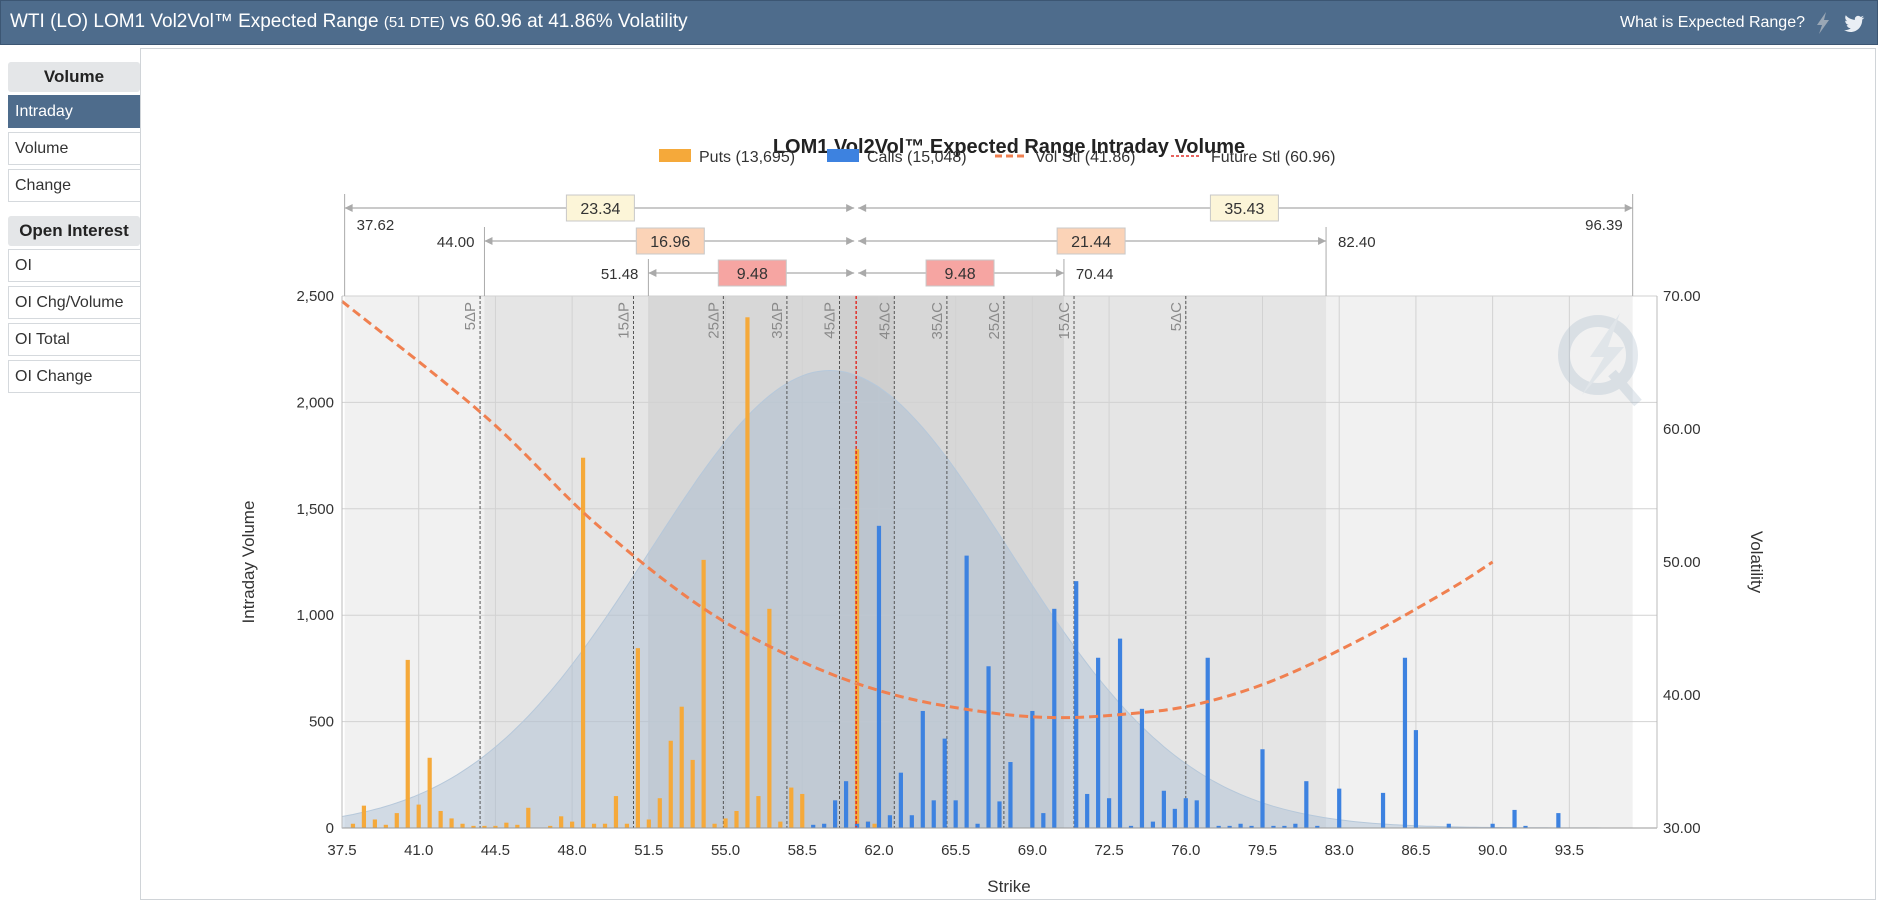  I want to click on watermark-logo, so click(1600, 360).